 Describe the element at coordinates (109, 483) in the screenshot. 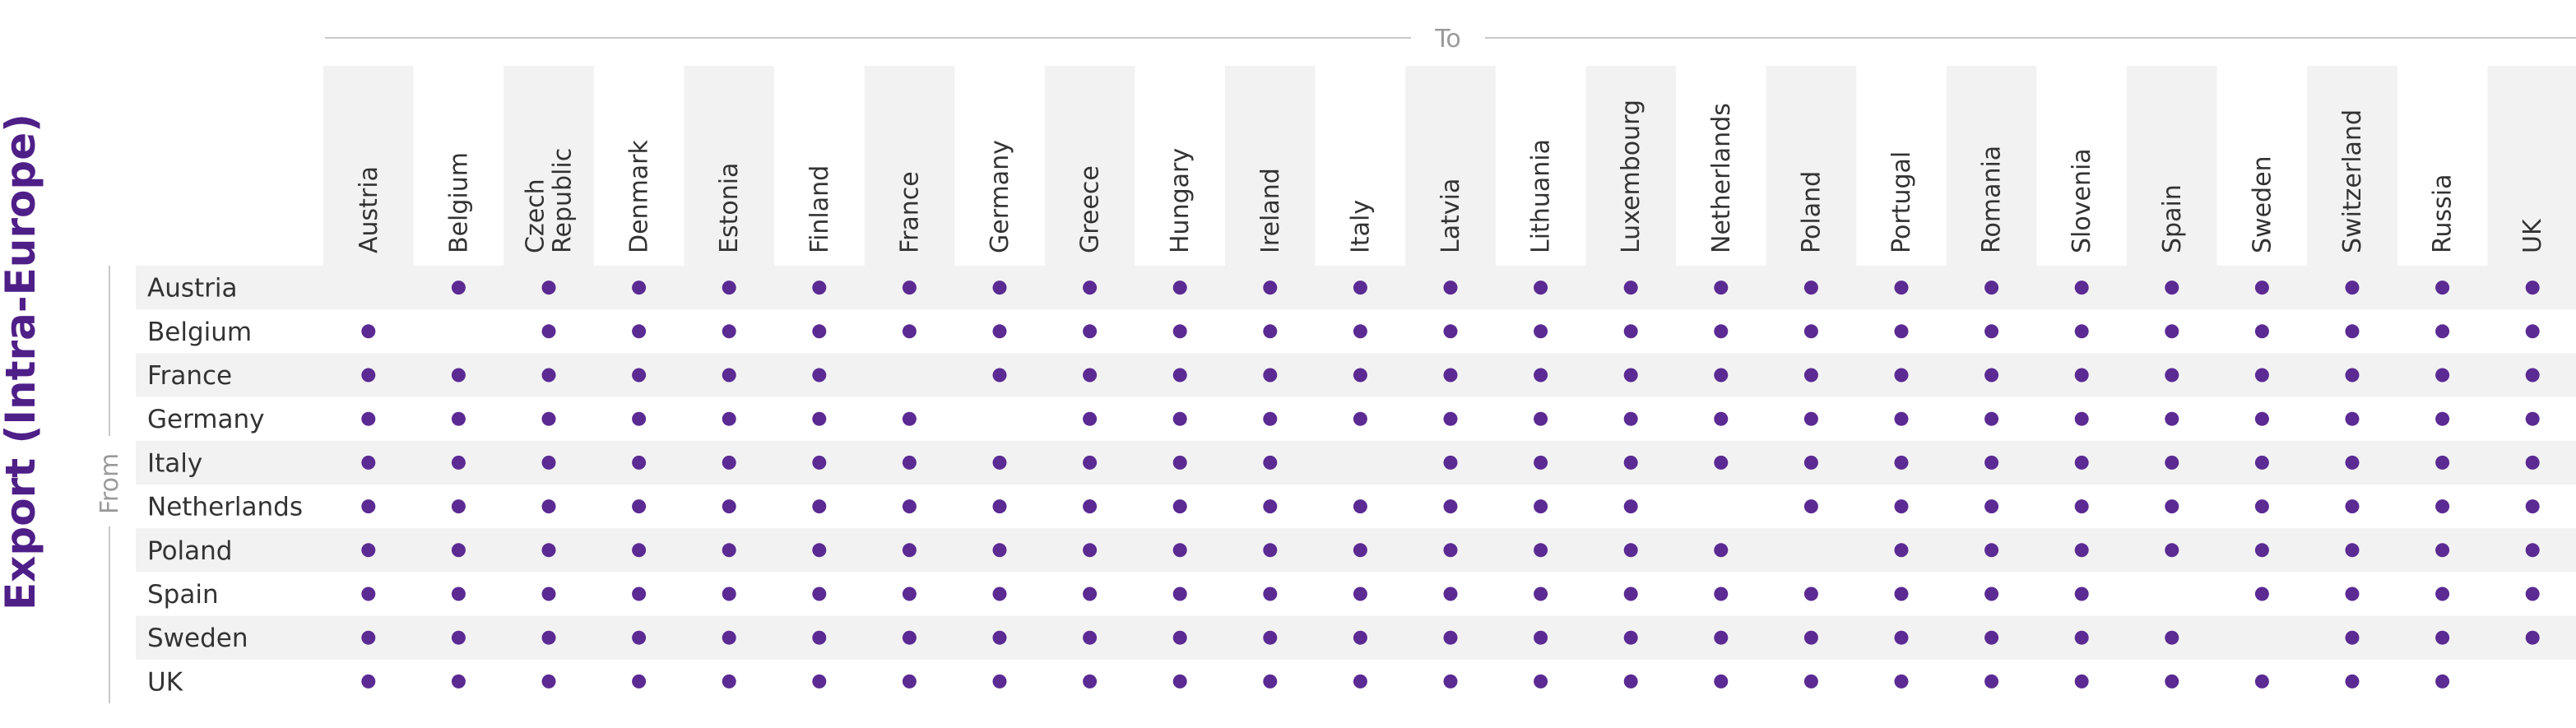

I see `from-axis-label: From` at that location.